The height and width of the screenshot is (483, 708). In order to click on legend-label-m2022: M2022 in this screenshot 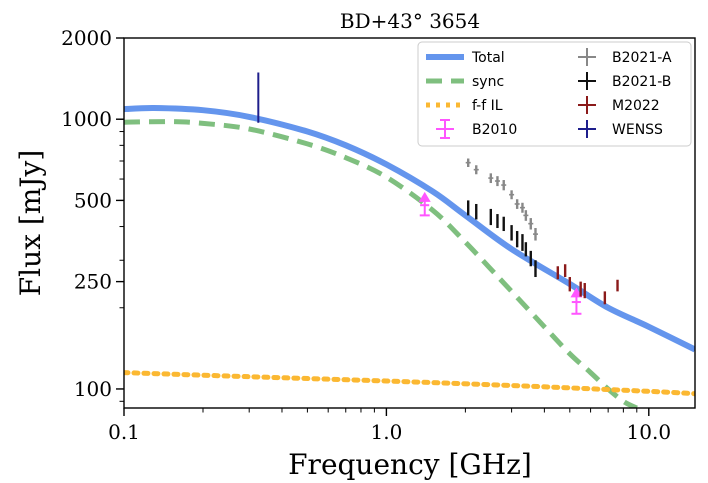, I will do `click(636, 106)`.